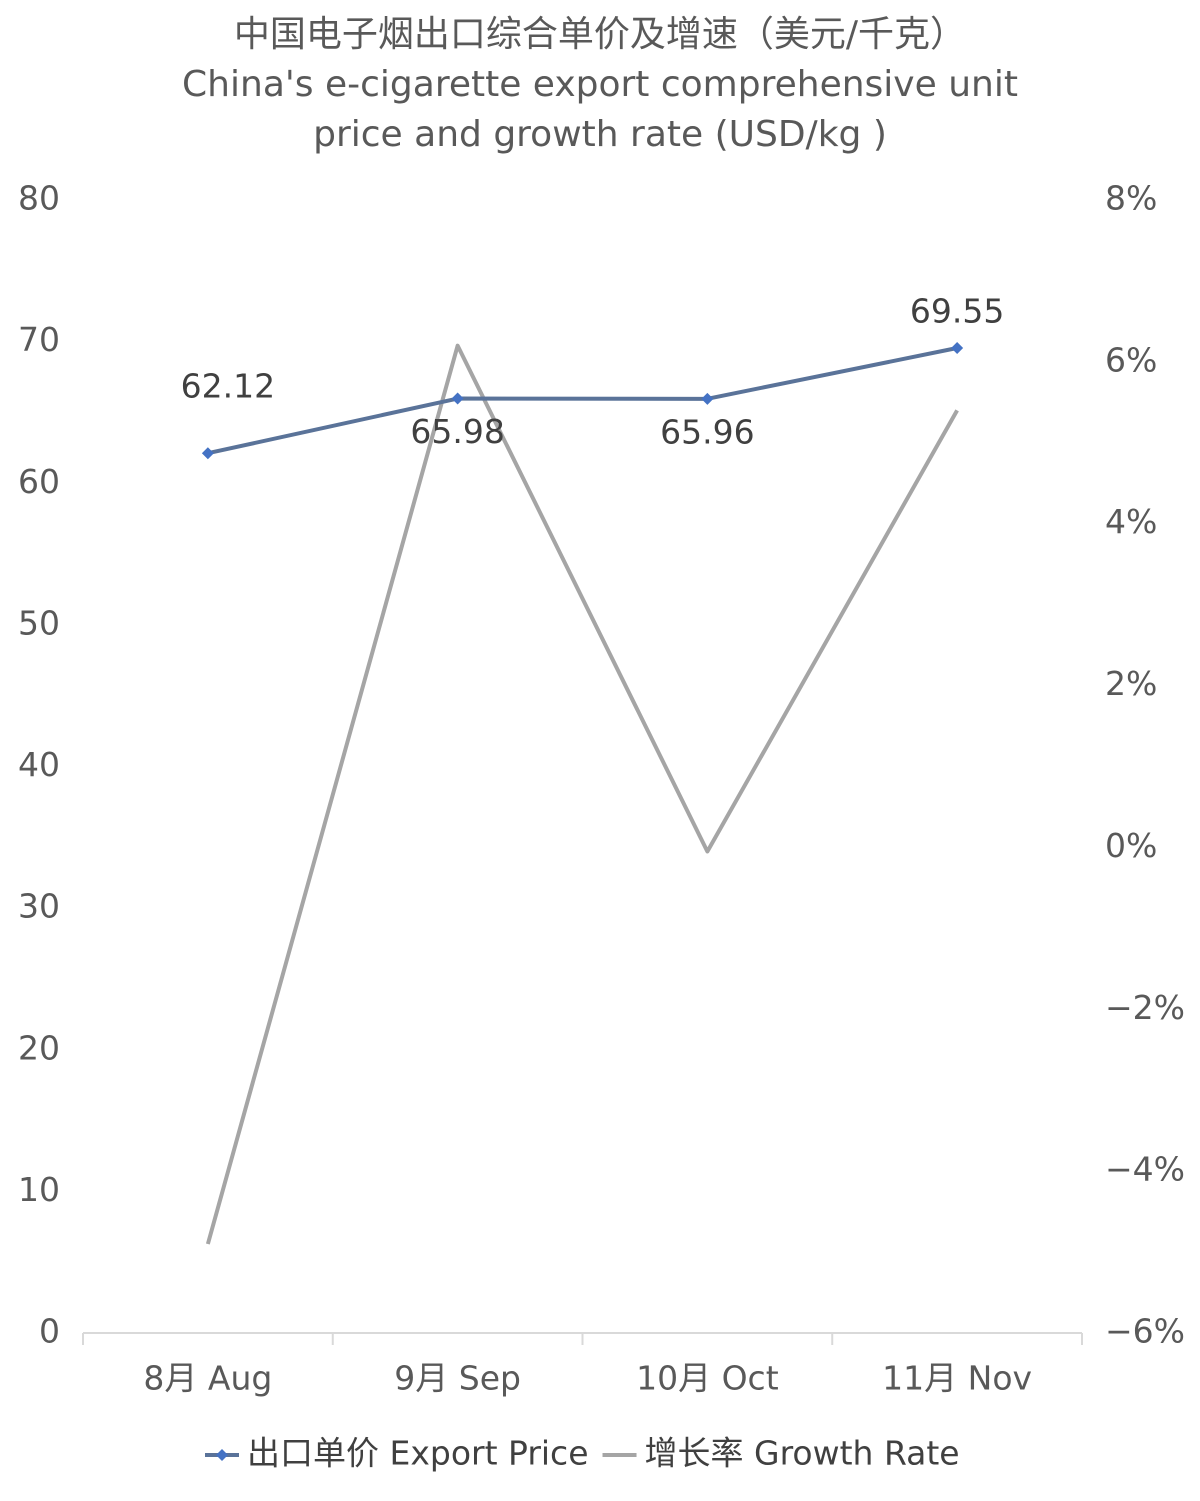 The width and height of the screenshot is (1200, 1501). Describe the element at coordinates (1145, 1007) in the screenshot. I see `y2-tick-label: −2%` at that location.